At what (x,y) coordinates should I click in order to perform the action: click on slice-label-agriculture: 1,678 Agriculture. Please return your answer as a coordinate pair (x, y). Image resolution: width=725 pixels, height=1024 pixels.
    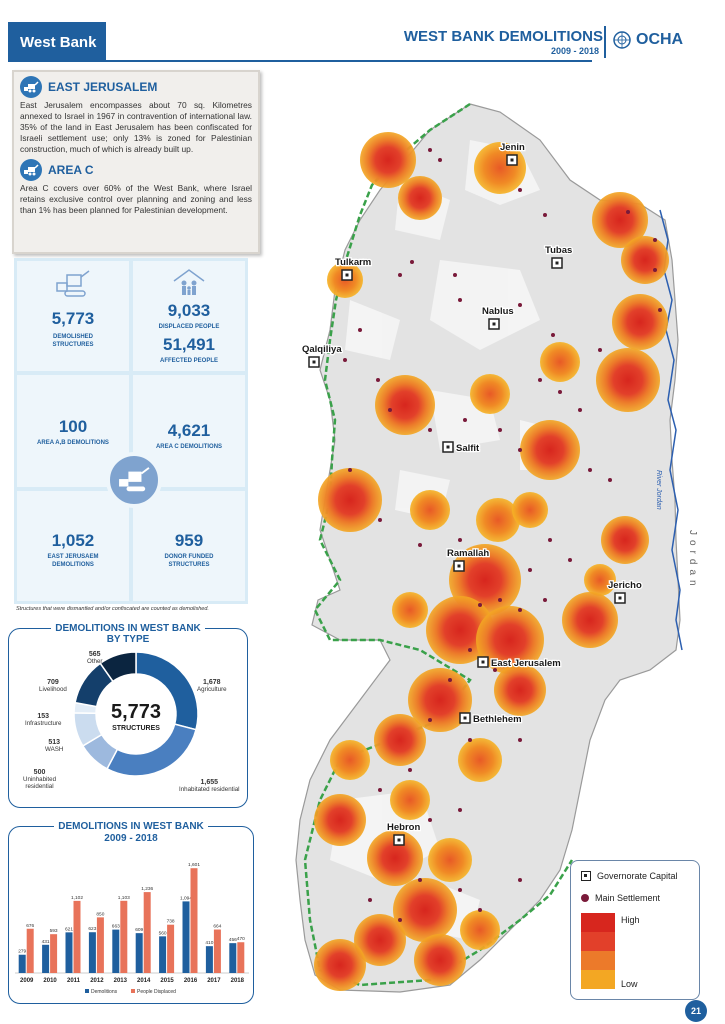
    Looking at the image, I should click on (212, 686).